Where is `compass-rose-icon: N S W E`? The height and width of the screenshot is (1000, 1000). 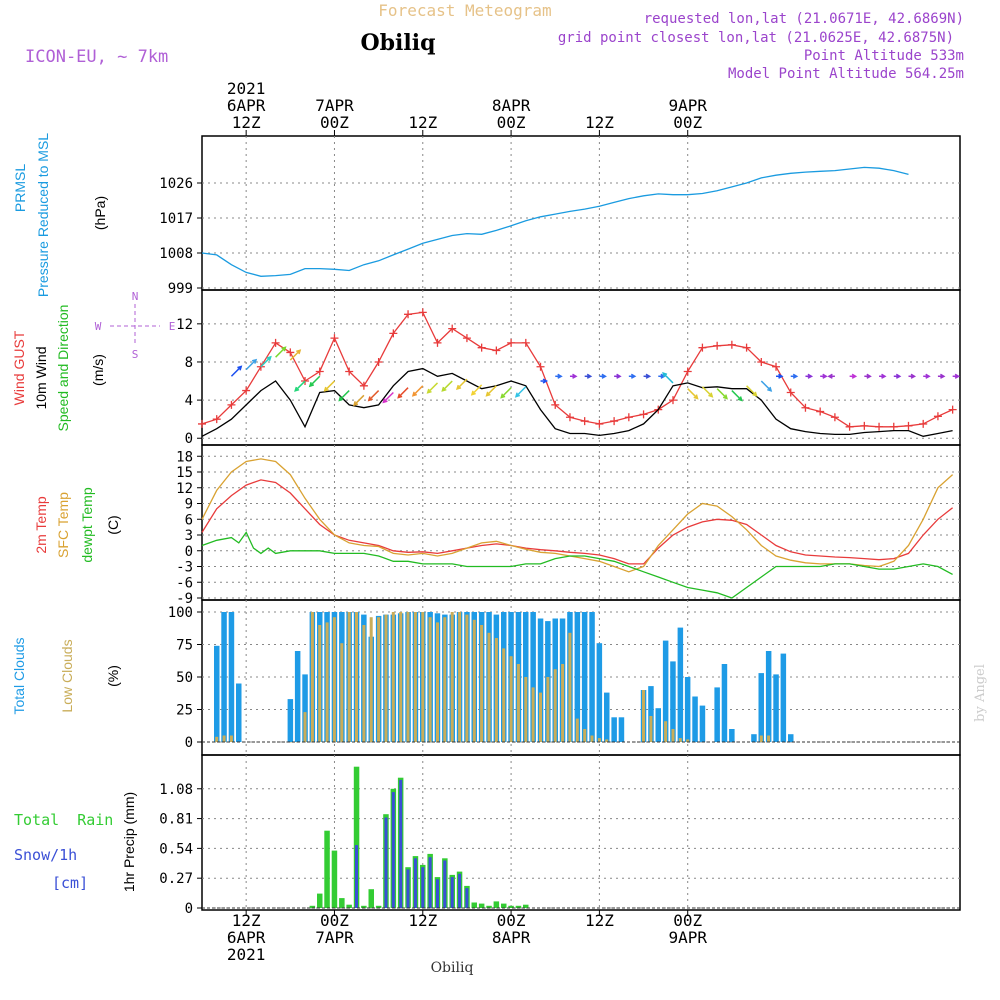
compass-rose-icon: N S W E is located at coordinates (135, 325).